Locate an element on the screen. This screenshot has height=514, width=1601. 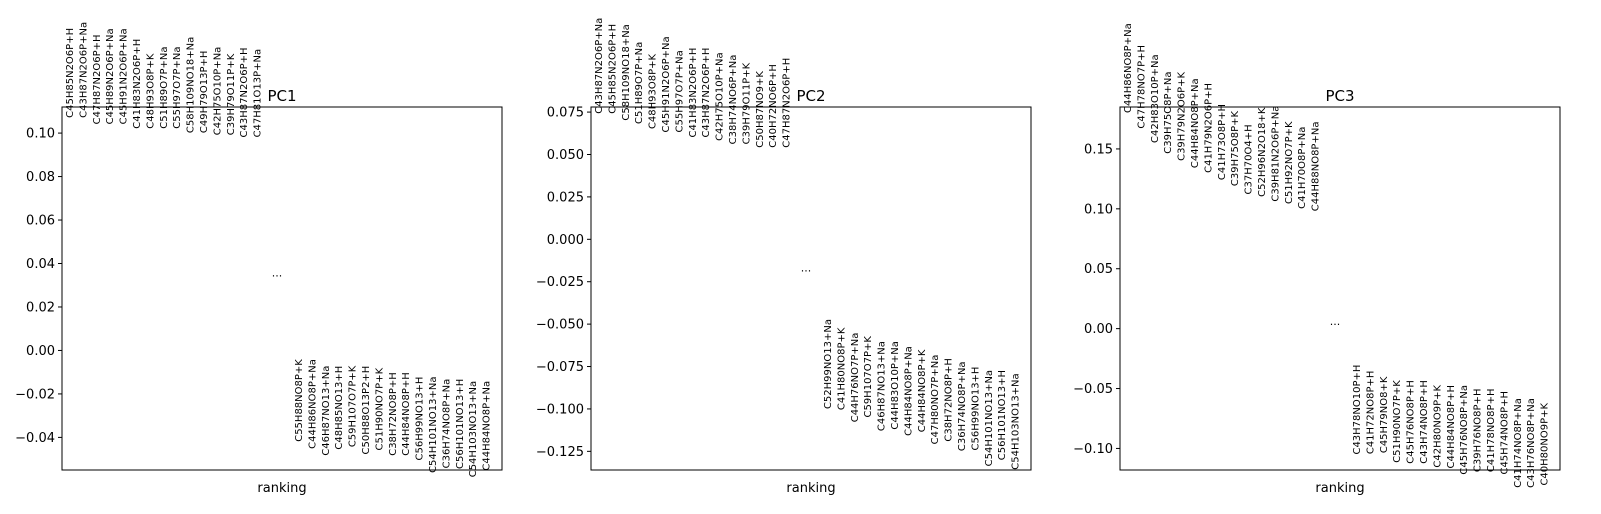
top-feature-label: C42H75O10P+Na is located at coordinates (217, 91).